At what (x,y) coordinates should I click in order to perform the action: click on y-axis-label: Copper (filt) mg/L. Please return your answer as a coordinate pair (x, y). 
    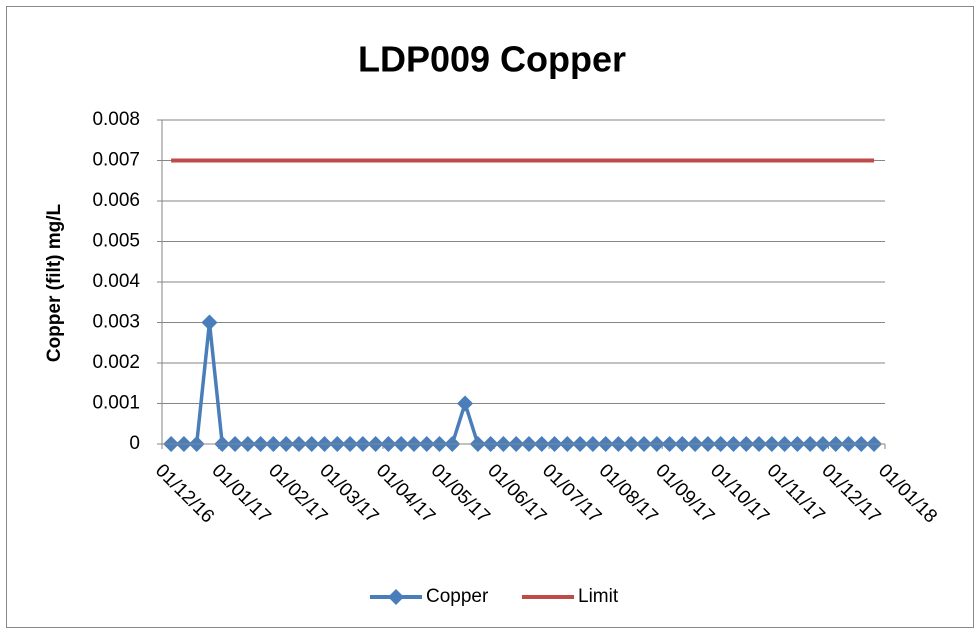
    Looking at the image, I should click on (54, 282).